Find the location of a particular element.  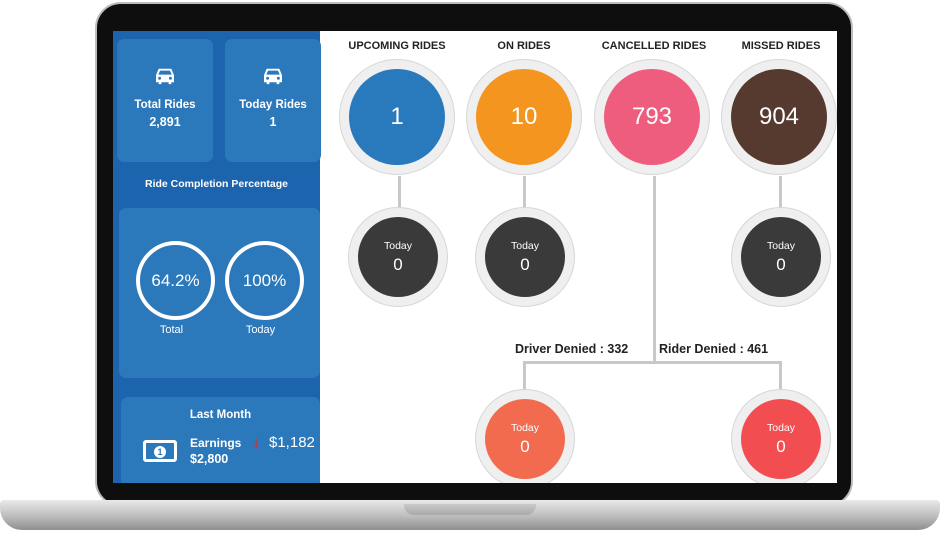

missed-rides-title: MISSED RIDES is located at coordinates (781, 46).